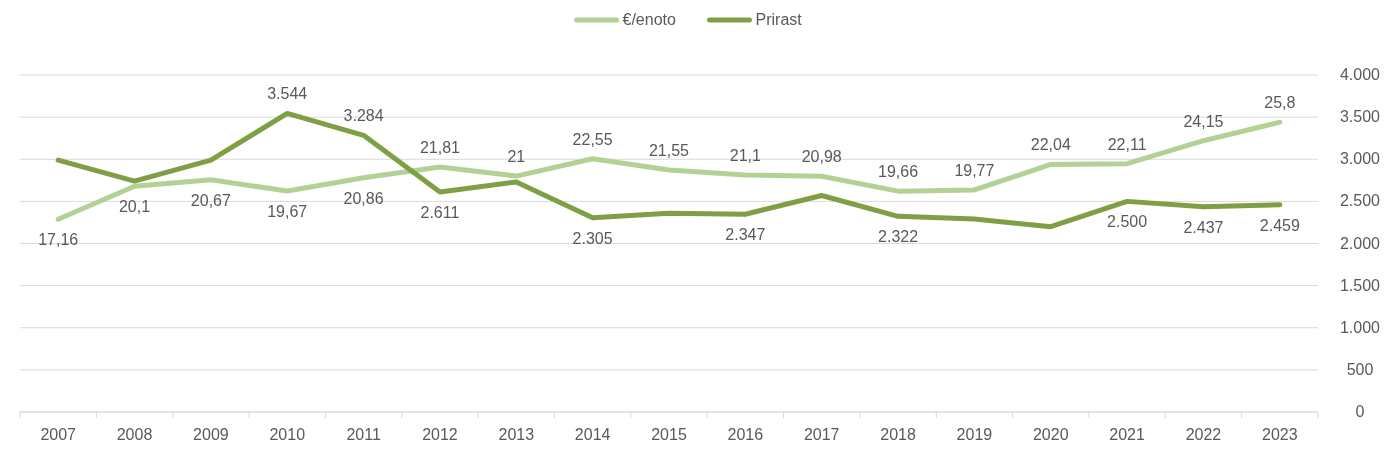 This screenshot has height=455, width=1399. Describe the element at coordinates (745, 434) in the screenshot. I see `x-tick-label: 2016` at that location.